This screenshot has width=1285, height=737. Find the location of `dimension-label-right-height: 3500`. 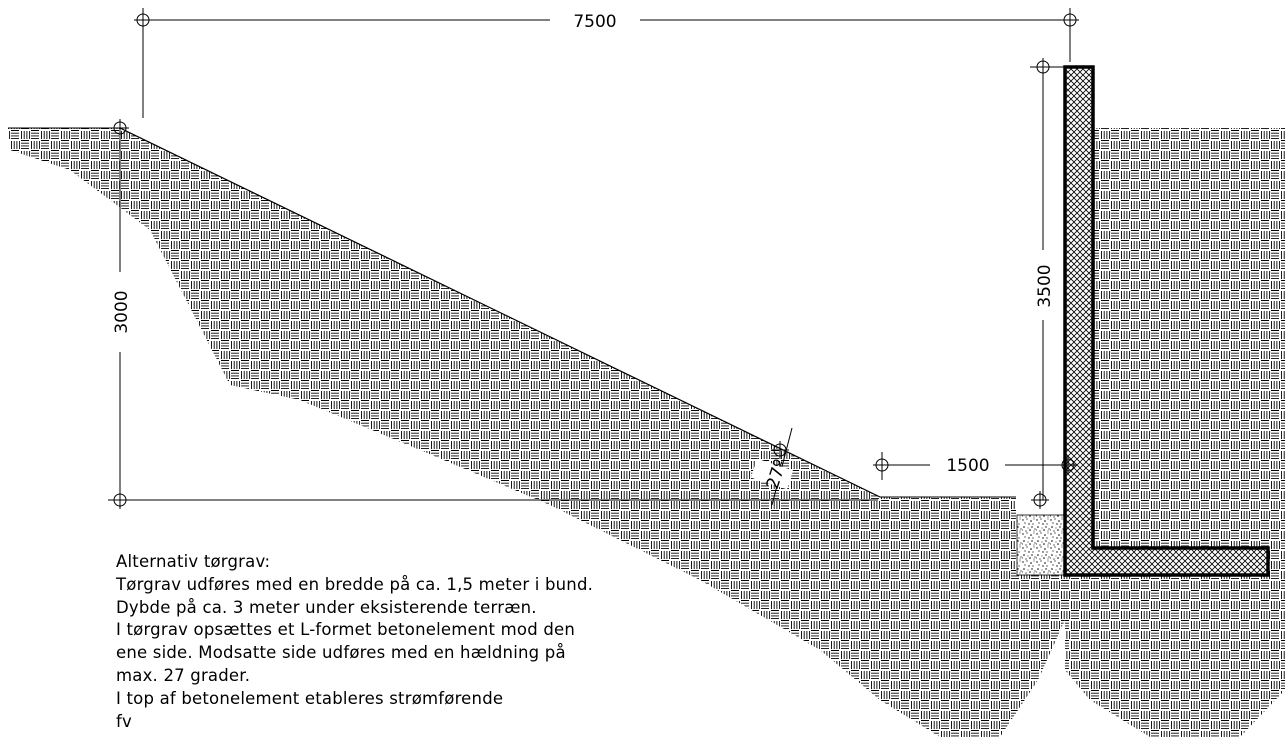

dimension-label-right-height: 3500 is located at coordinates (1045, 285).